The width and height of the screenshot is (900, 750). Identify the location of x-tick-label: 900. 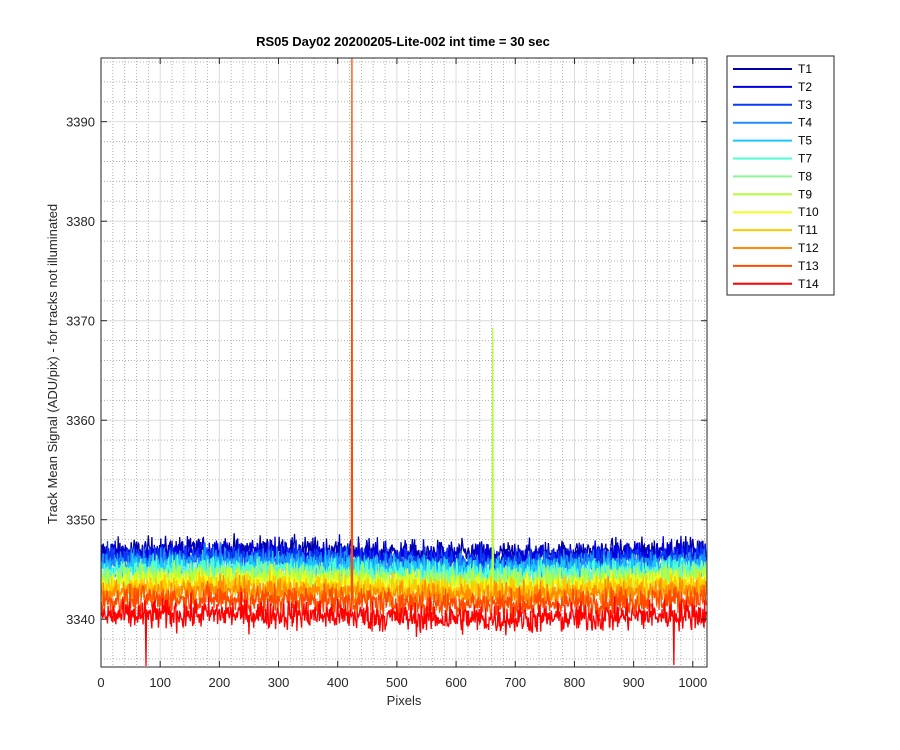
(634, 682).